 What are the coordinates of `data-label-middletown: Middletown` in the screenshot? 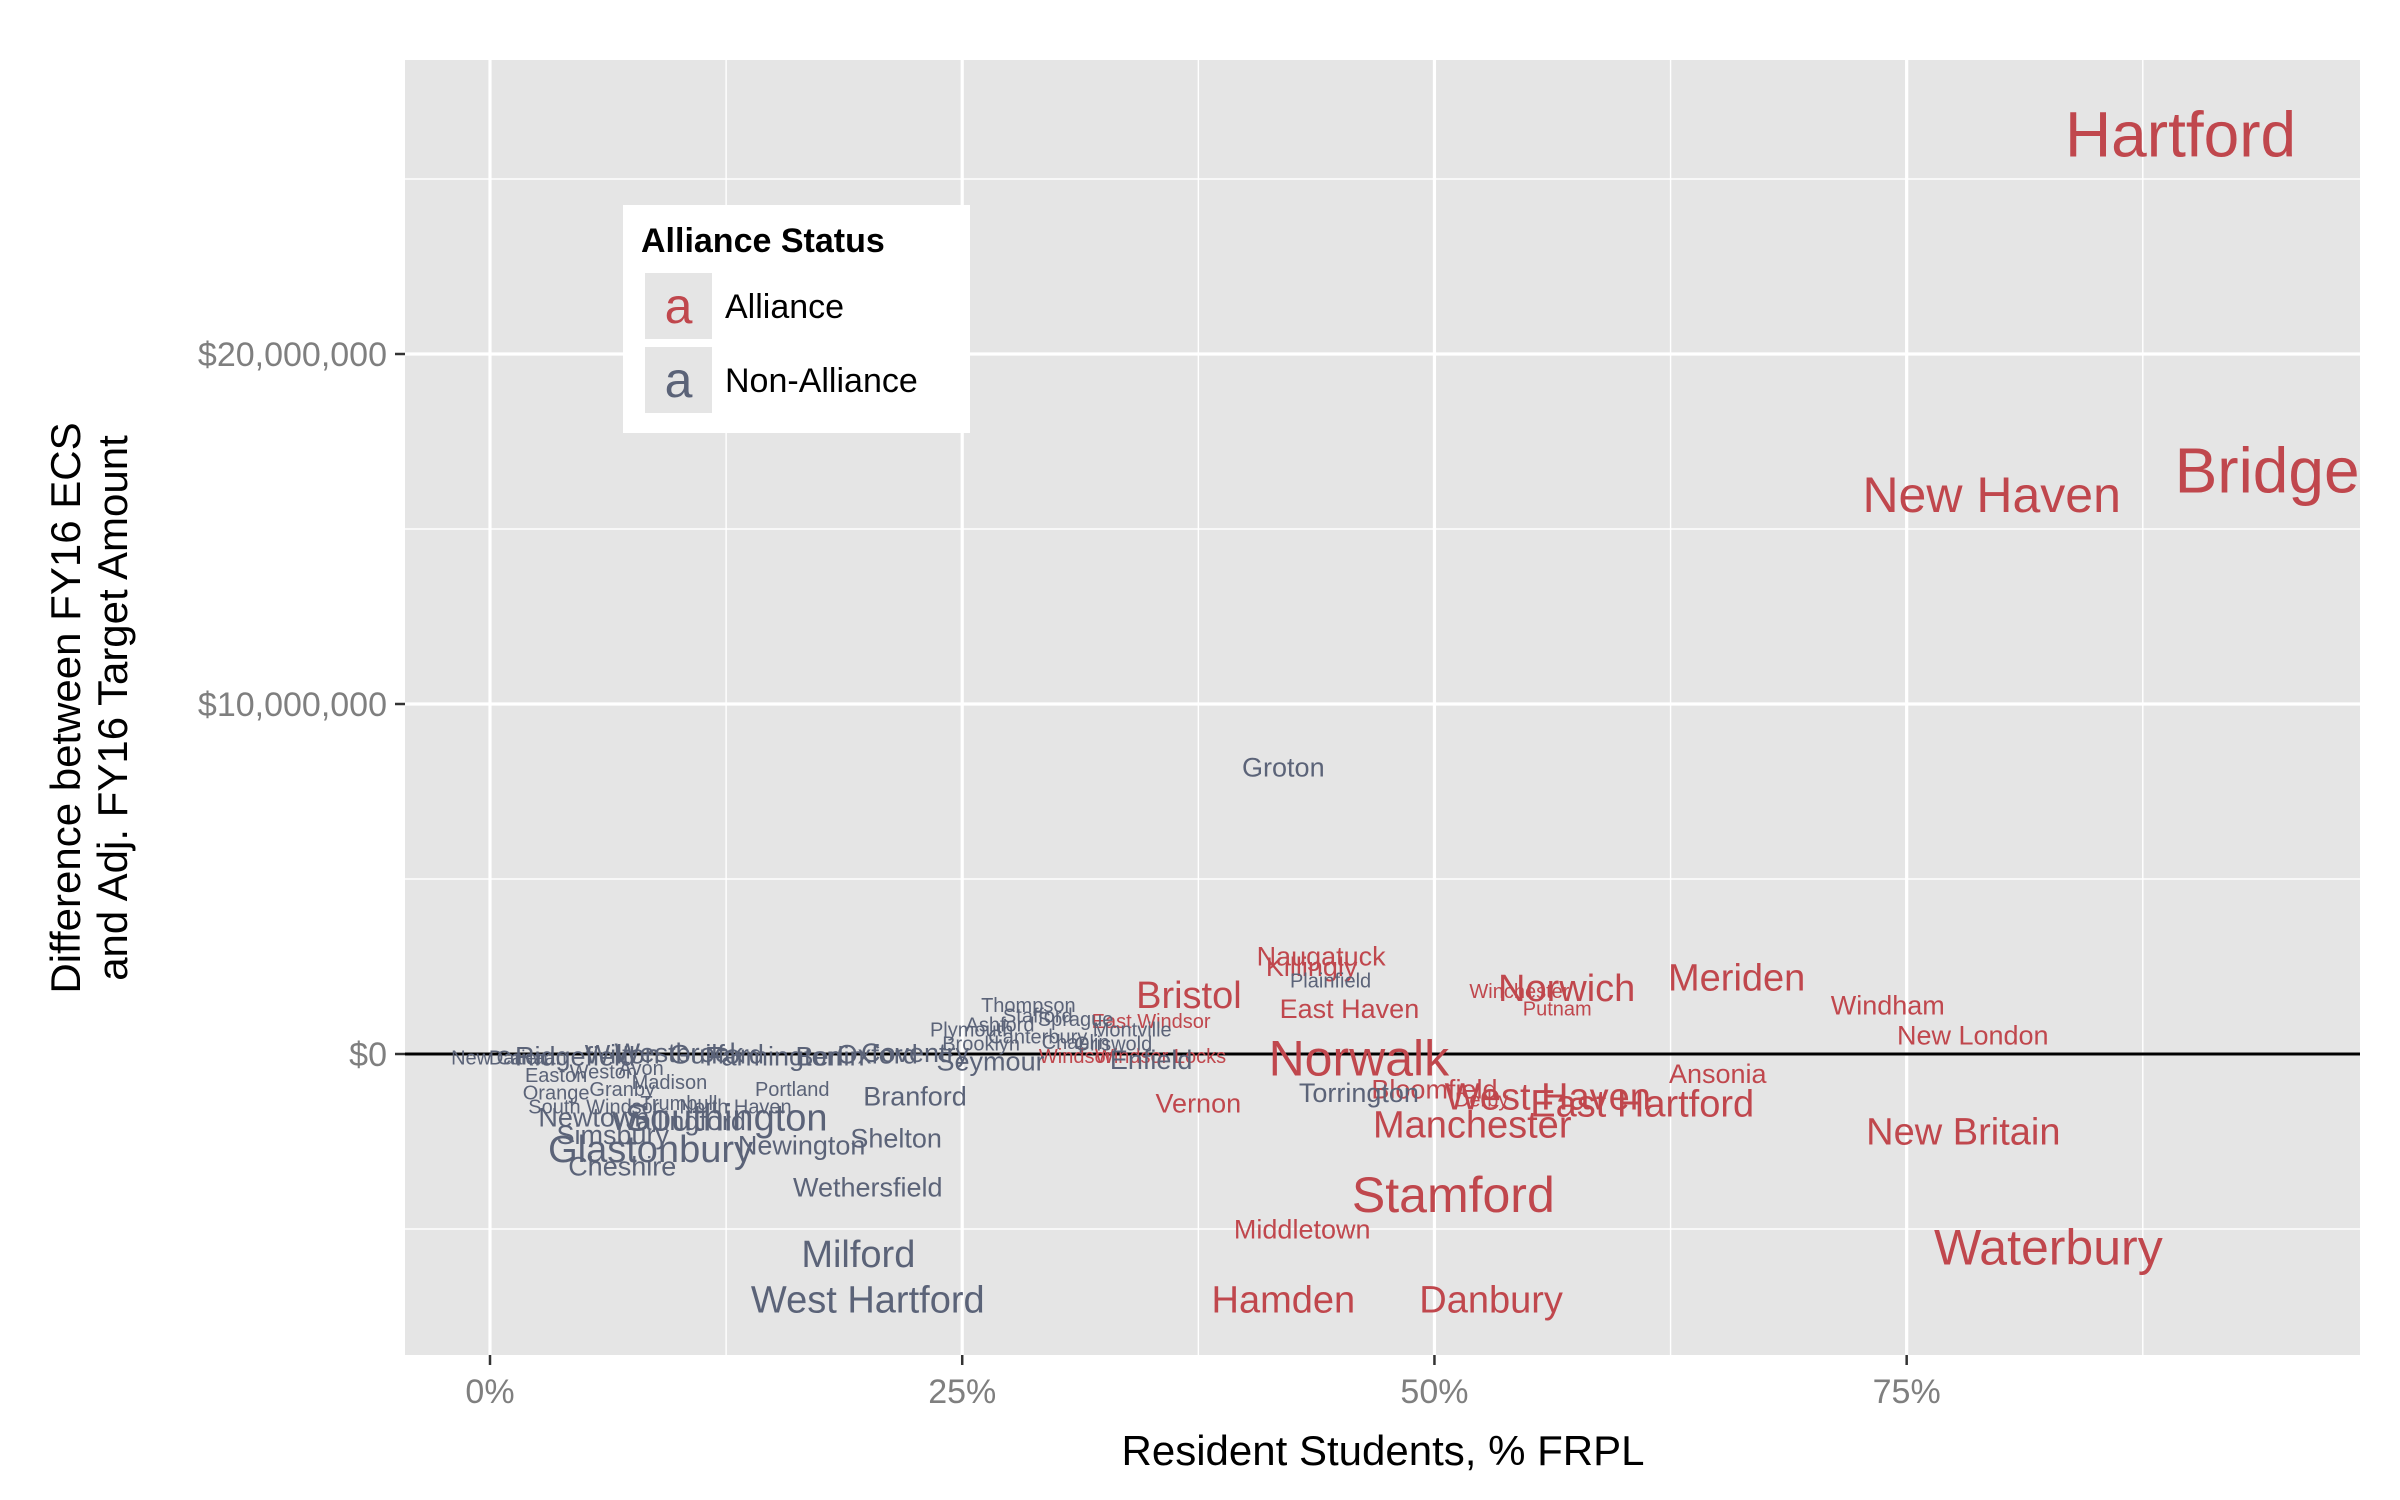 It's located at (1302, 1230).